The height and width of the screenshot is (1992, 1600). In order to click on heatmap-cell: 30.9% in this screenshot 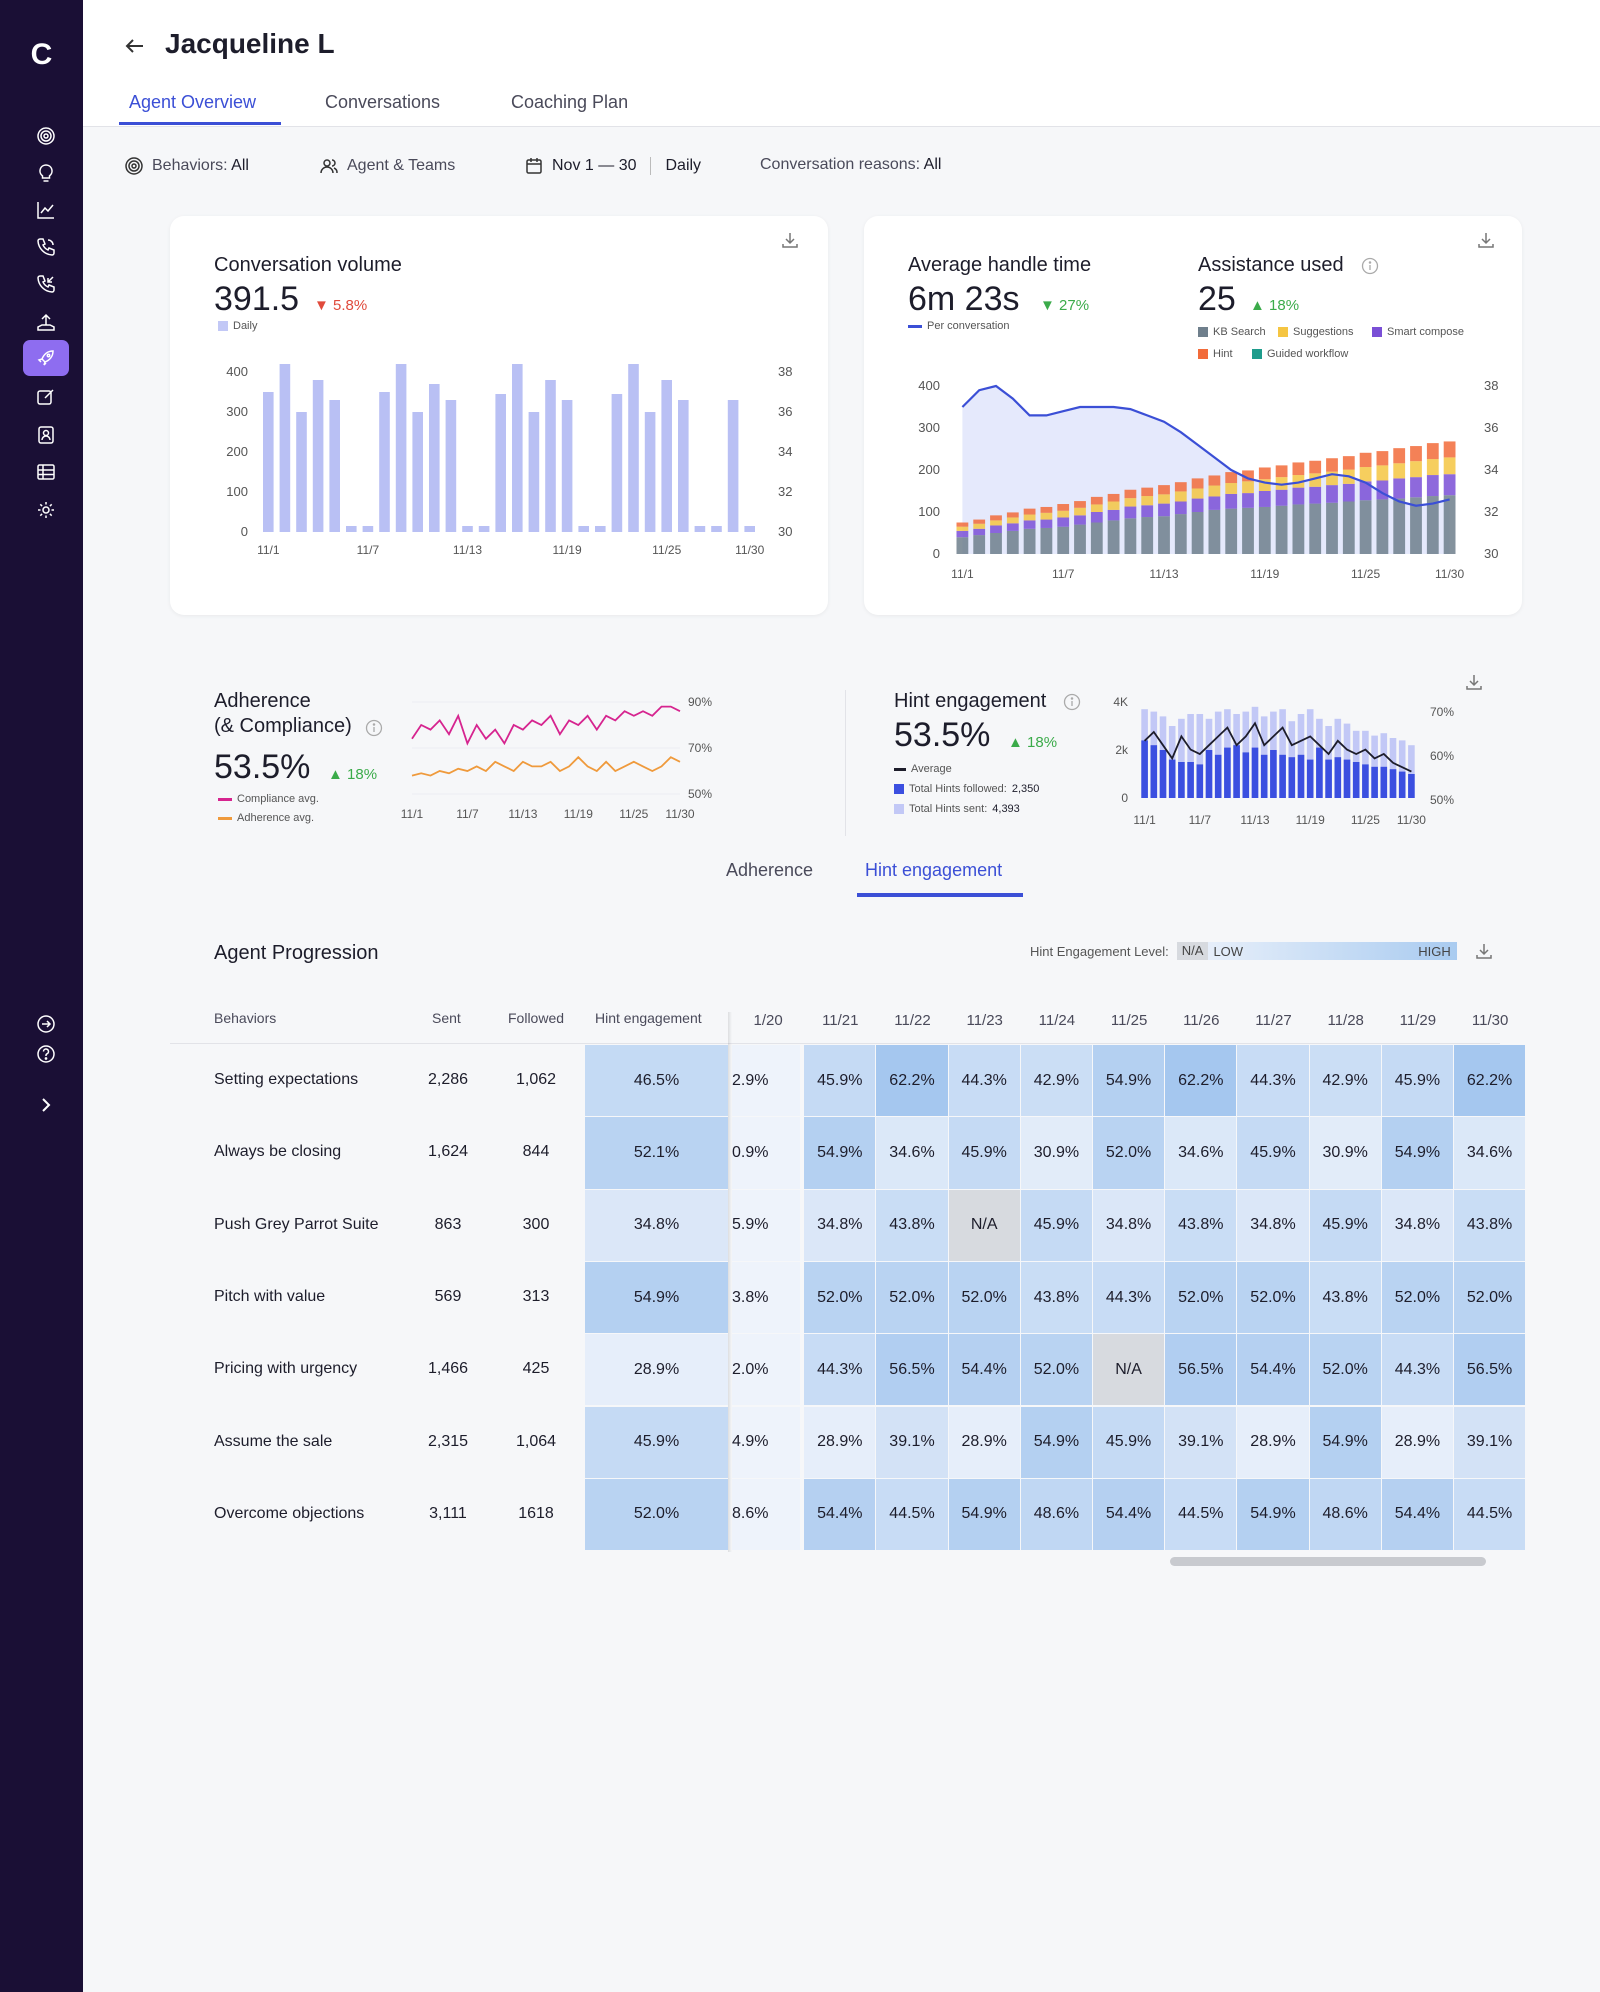, I will do `click(1345, 1153)`.